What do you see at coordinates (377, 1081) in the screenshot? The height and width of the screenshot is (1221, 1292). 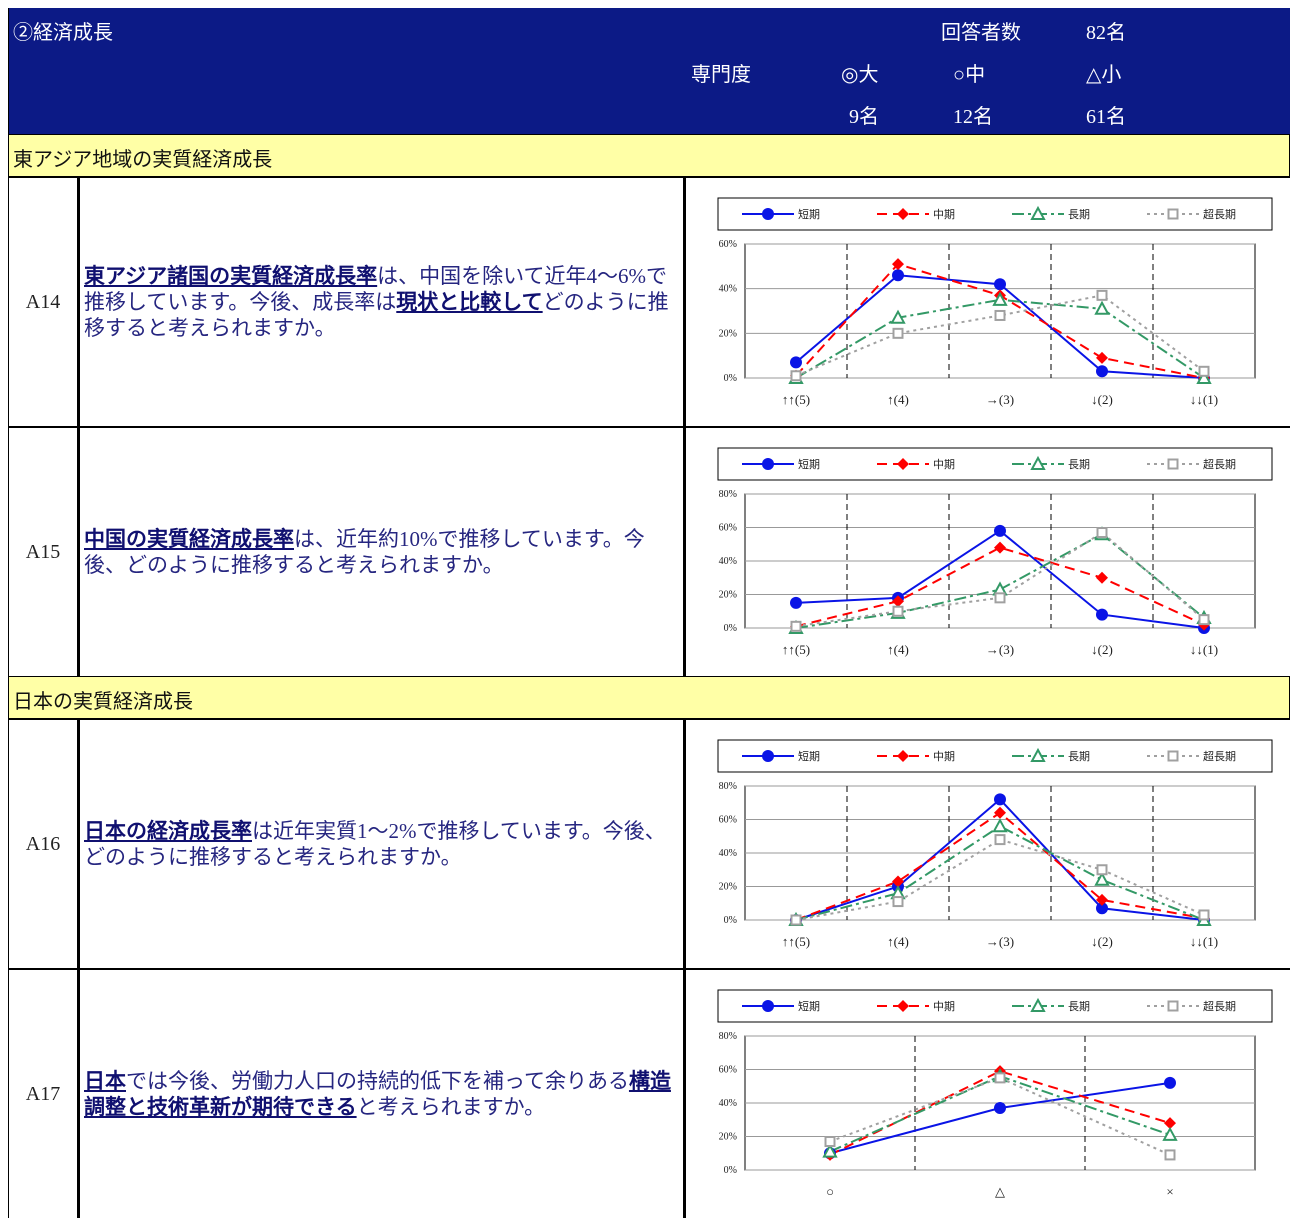 I see `question-segment: では今後、労働力人口の持続的低下を補って余りある` at bounding box center [377, 1081].